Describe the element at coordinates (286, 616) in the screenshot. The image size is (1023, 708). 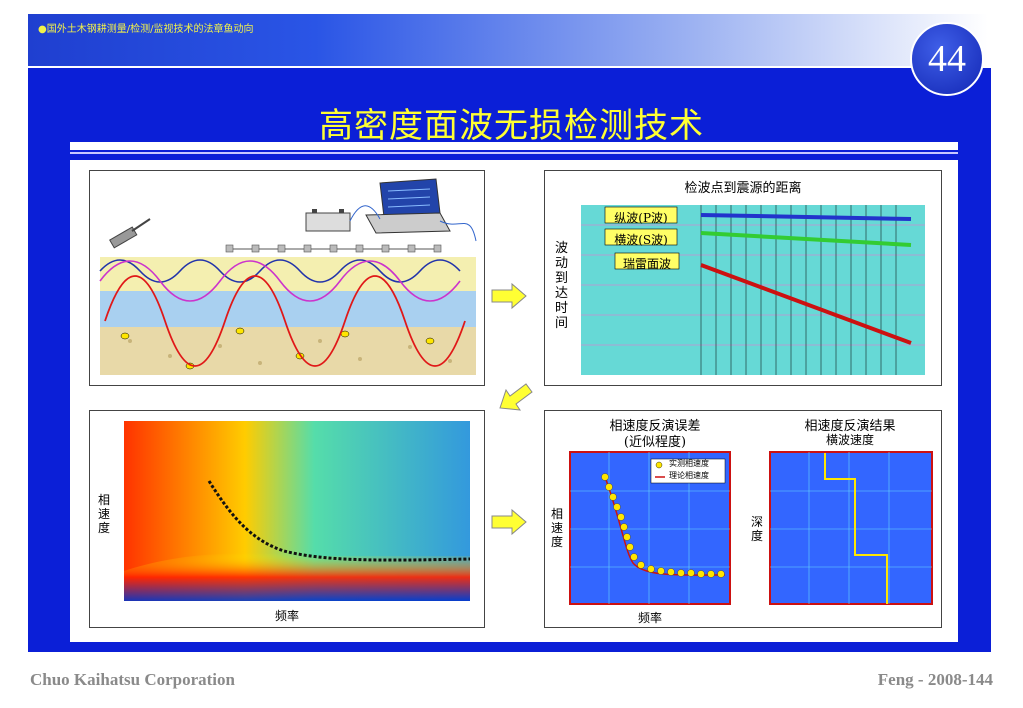
I see `frequency-axis-label: 频率` at that location.